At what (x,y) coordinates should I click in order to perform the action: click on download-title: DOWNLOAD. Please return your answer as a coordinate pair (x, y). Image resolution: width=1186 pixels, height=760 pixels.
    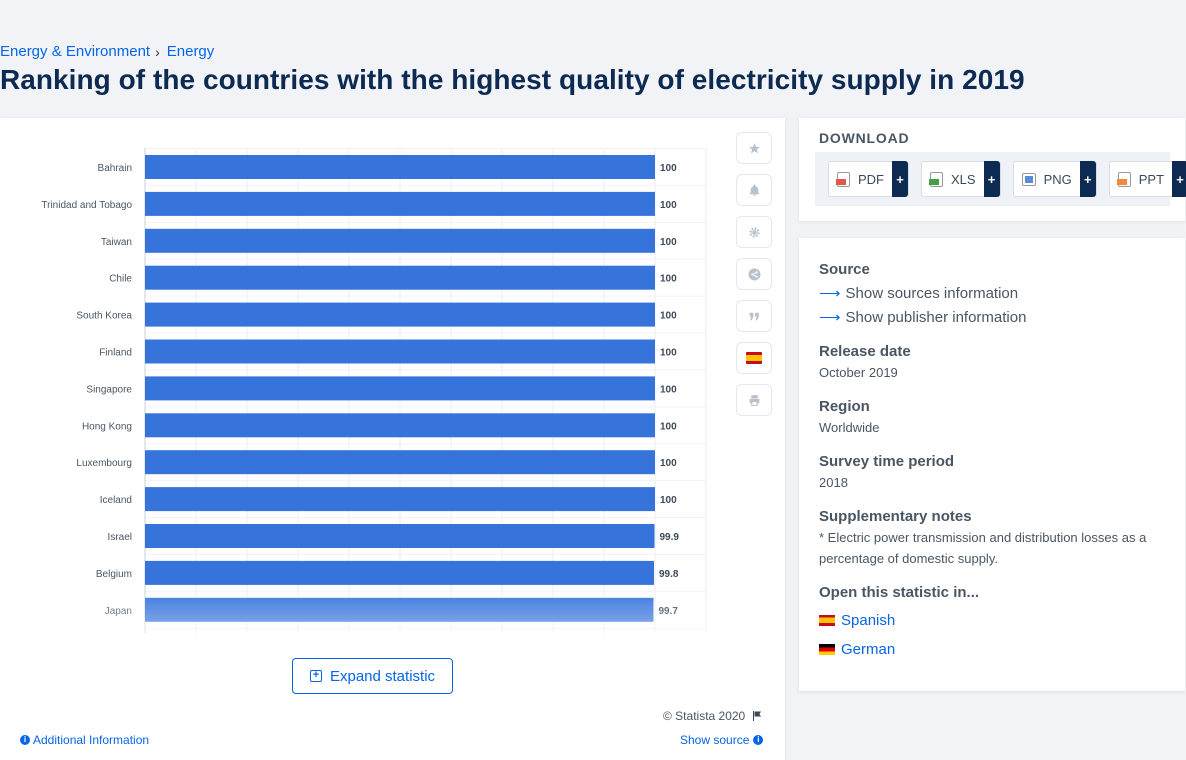
    Looking at the image, I should click on (864, 138).